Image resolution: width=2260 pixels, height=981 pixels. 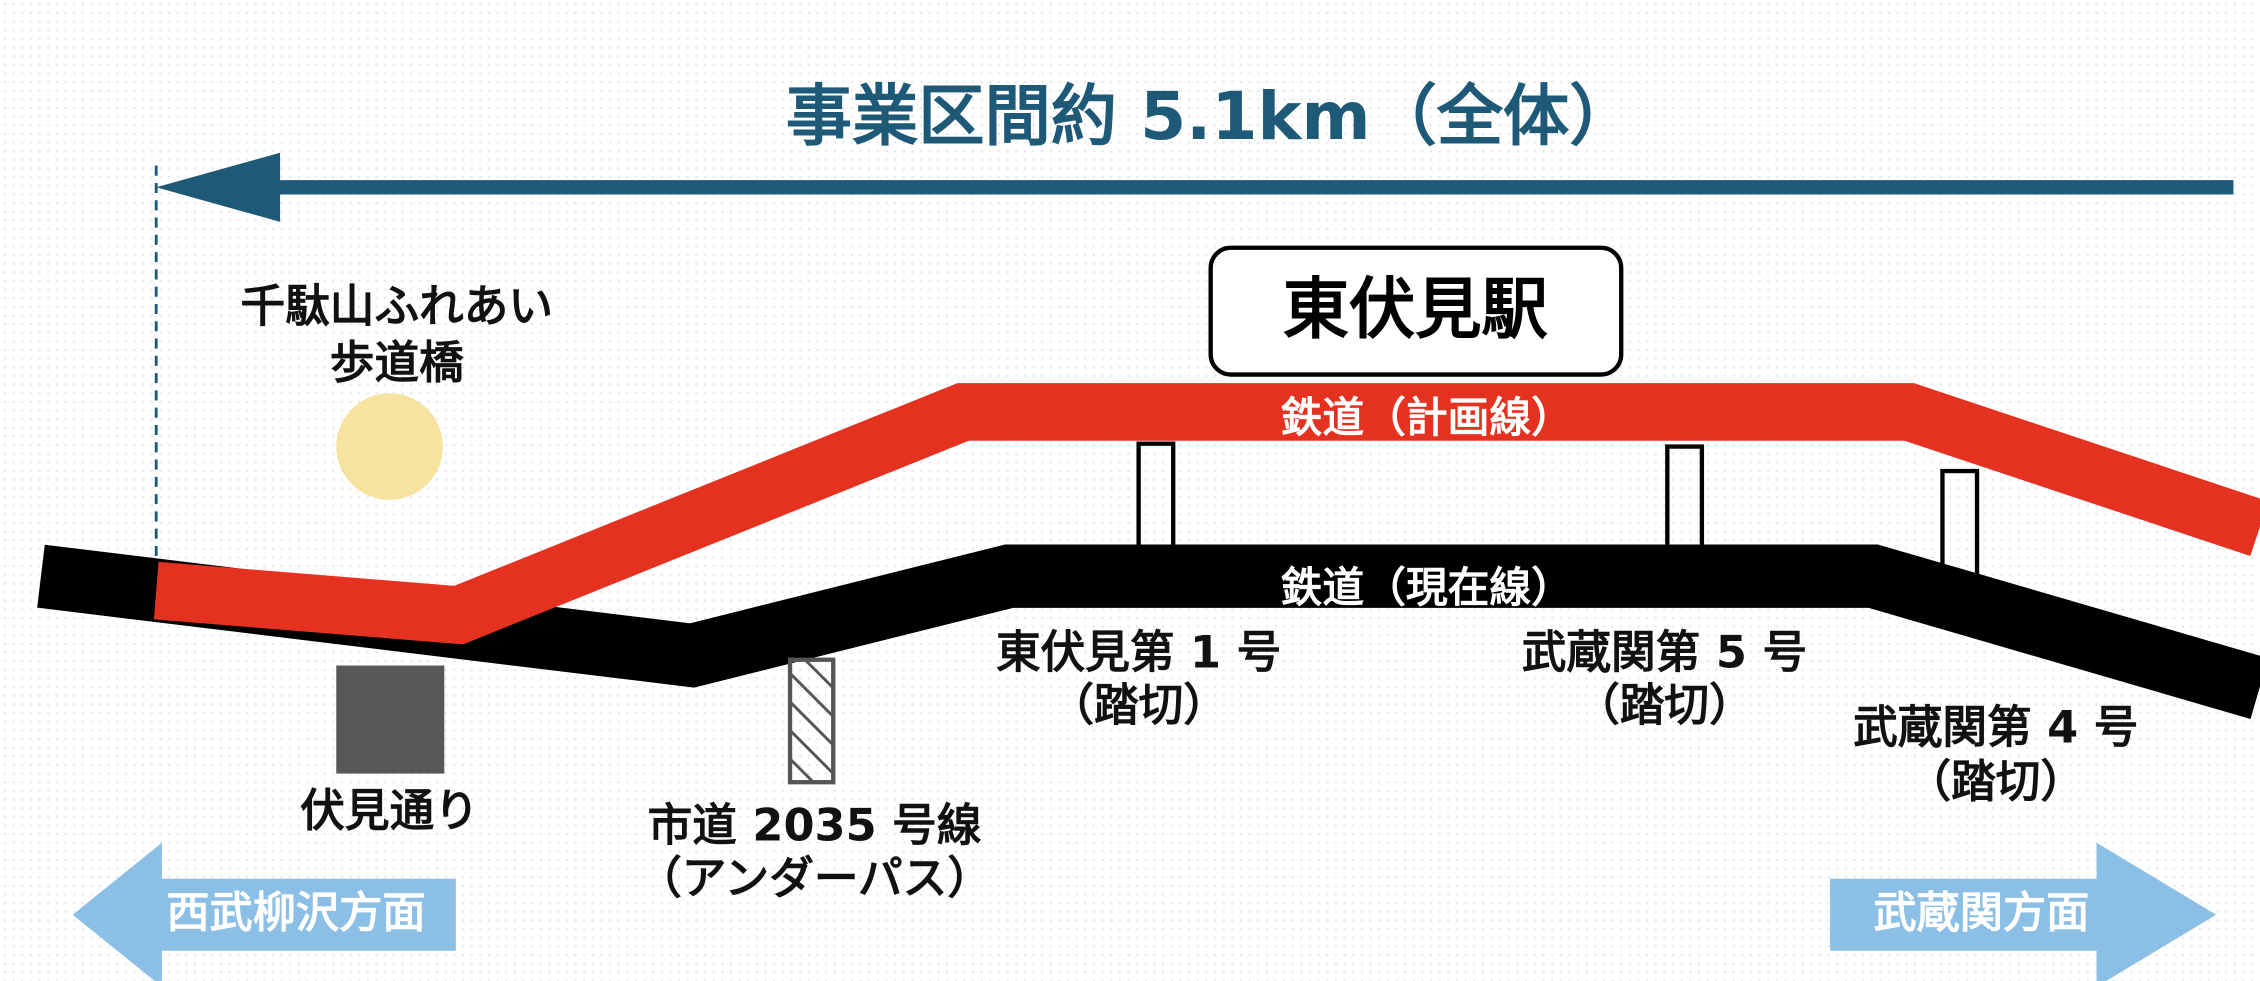 What do you see at coordinates (814, 879) in the screenshot?
I see `underpass-label: （アンダーパス）` at bounding box center [814, 879].